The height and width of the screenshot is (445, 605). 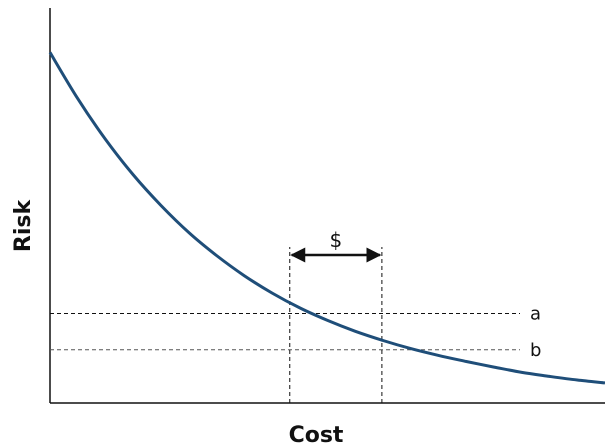 What do you see at coordinates (535, 350) in the screenshot?
I see `level-b-label: b` at bounding box center [535, 350].